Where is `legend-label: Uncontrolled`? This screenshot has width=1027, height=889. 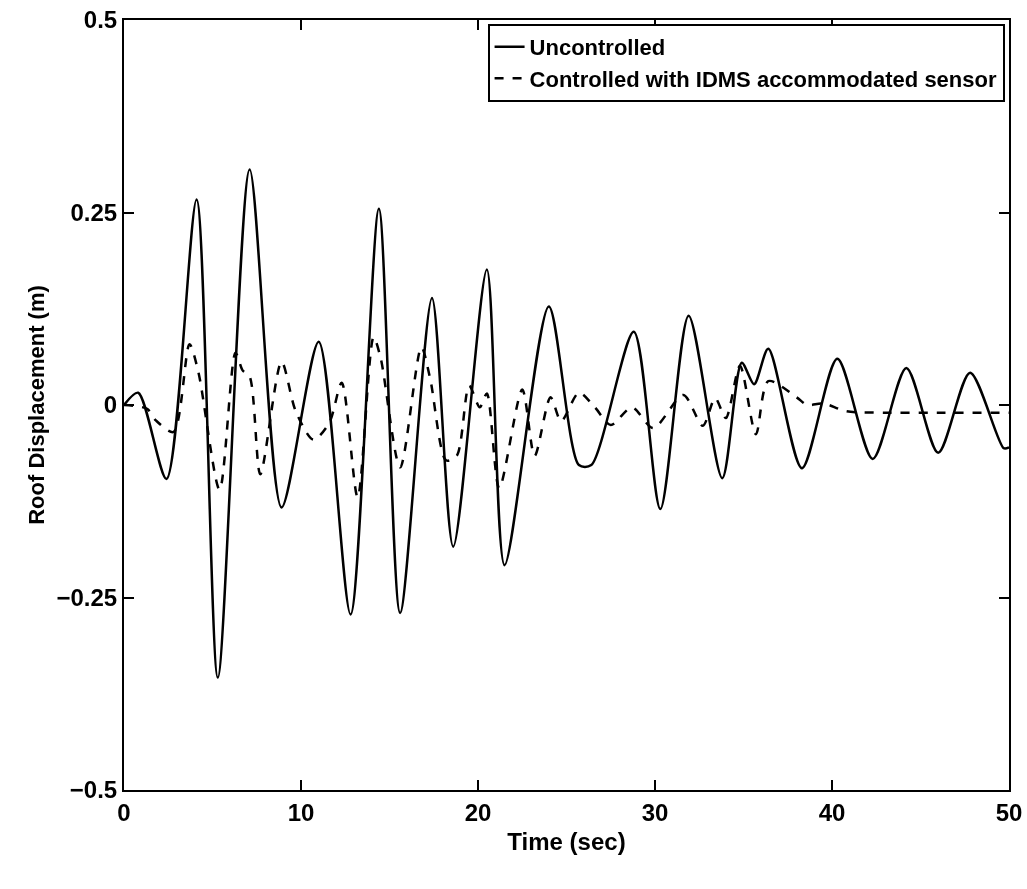 legend-label: Uncontrolled is located at coordinates (597, 48).